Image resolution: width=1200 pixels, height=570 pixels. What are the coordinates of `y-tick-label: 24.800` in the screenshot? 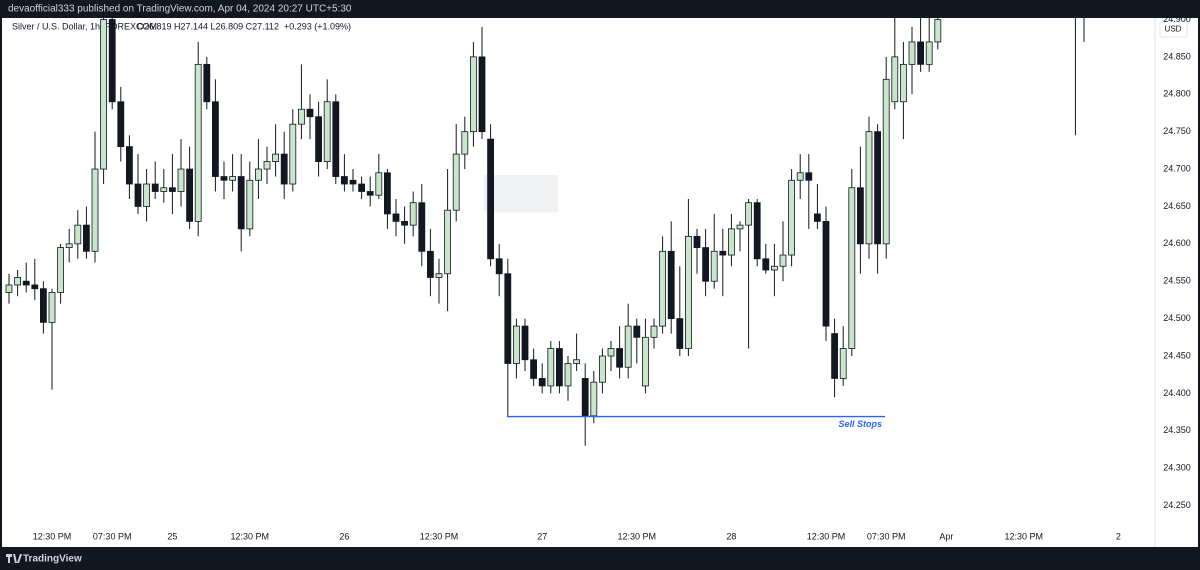 It's located at (1177, 94).